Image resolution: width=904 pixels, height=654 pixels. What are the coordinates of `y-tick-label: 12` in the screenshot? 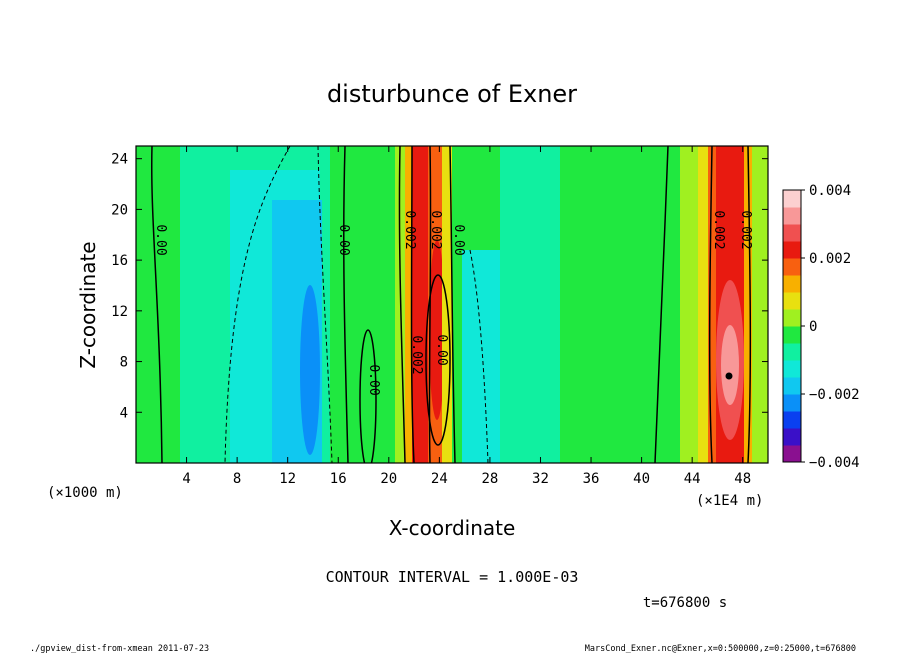 It's located at (119, 312).